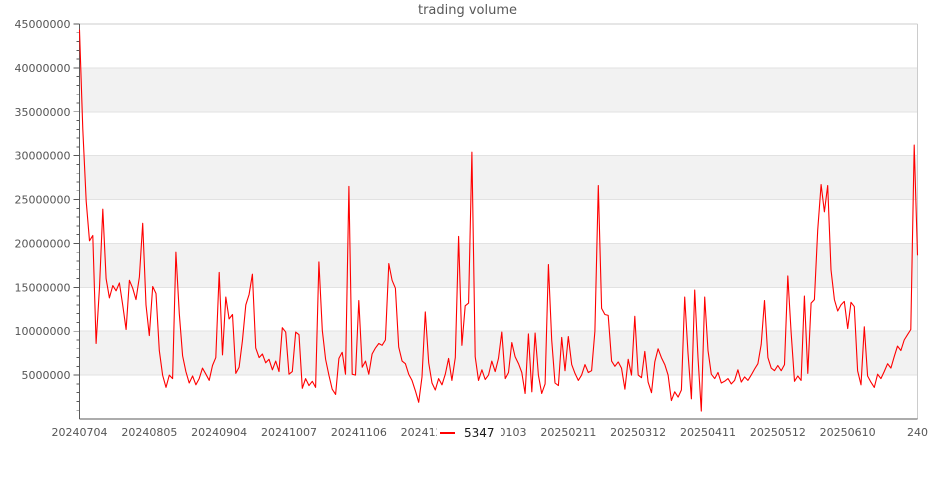  Describe the element at coordinates (289, 432) in the screenshot. I see `x-tick-label: 20241007` at that location.